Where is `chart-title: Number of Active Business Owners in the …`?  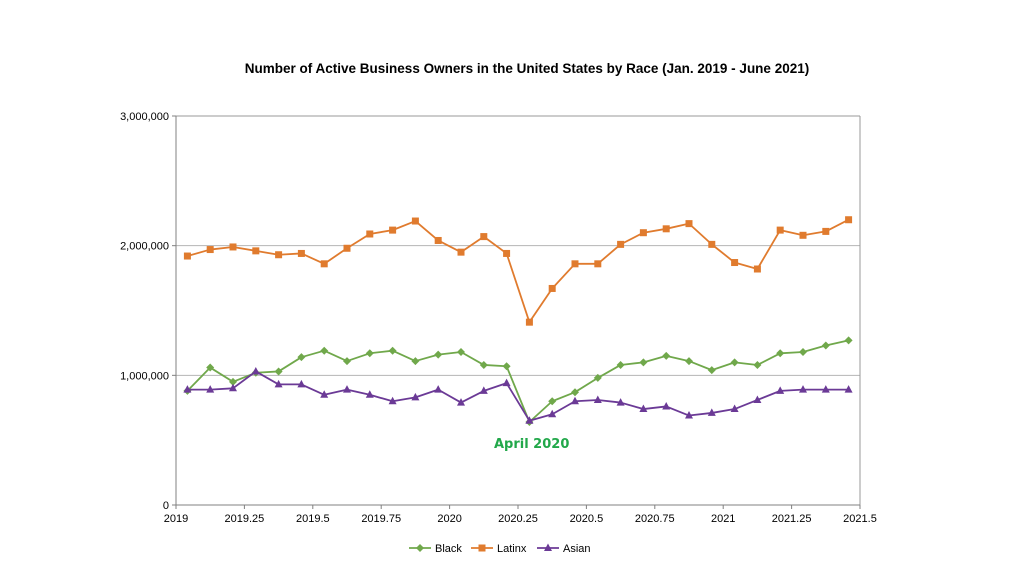
chart-title: Number of Active Business Owners in the … is located at coordinates (527, 68).